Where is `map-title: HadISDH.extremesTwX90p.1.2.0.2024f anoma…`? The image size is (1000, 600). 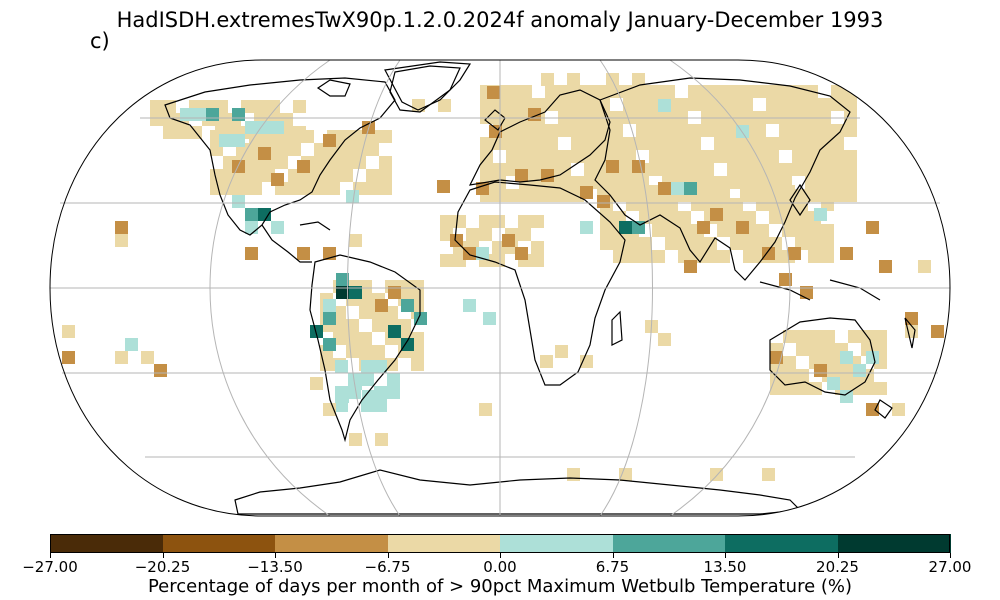
map-title: HadISDH.extremesTwX90p.1.2.0.2024f anoma… is located at coordinates (500, 20).